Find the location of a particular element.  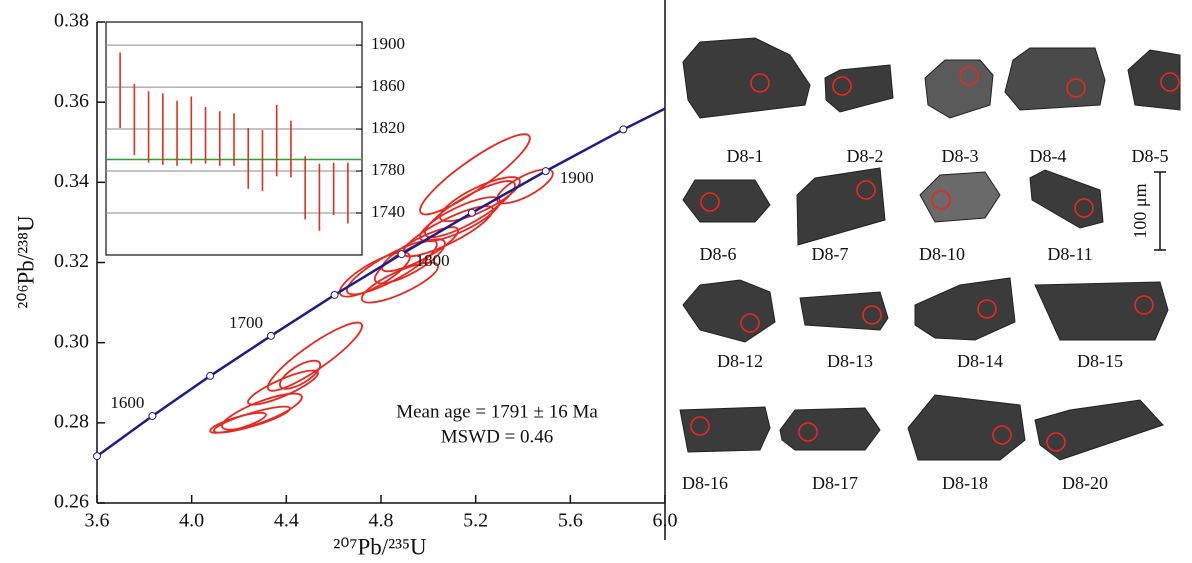

grain-label: D8-11 is located at coordinates (1069, 254).